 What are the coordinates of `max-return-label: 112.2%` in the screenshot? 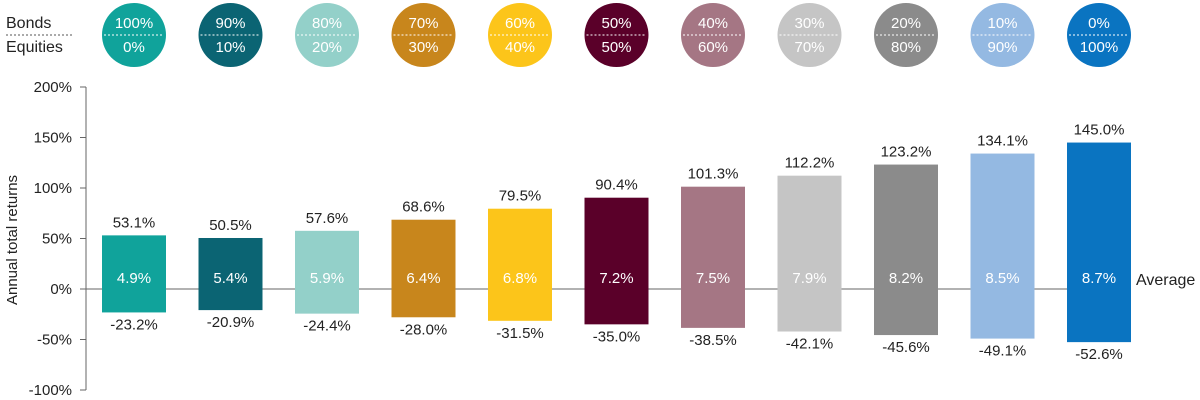 It's located at (810, 163).